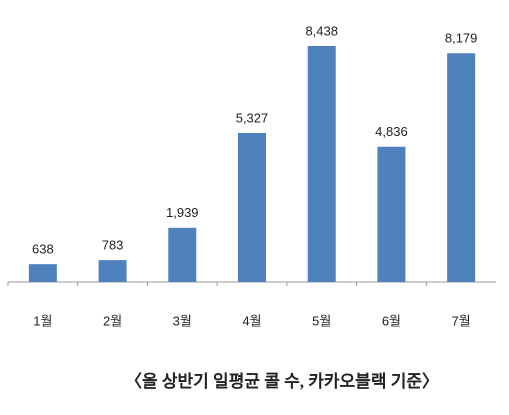  What do you see at coordinates (321, 320) in the screenshot?
I see `x-tick-label: 5월` at bounding box center [321, 320].